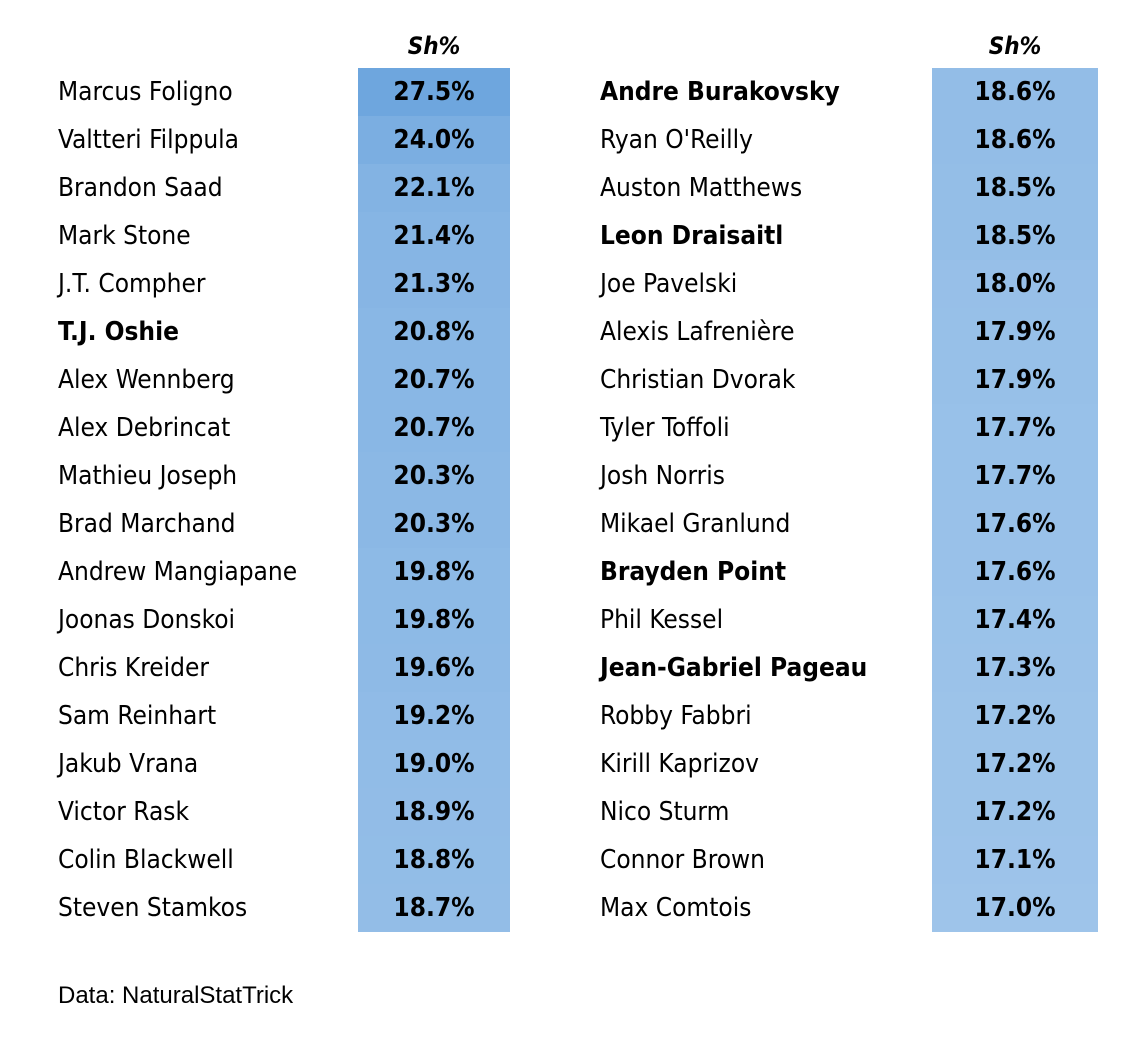 Image resolution: width=1136 pixels, height=1044 pixels. Describe the element at coordinates (124, 236) in the screenshot. I see `player-name: Mark Stone` at that location.